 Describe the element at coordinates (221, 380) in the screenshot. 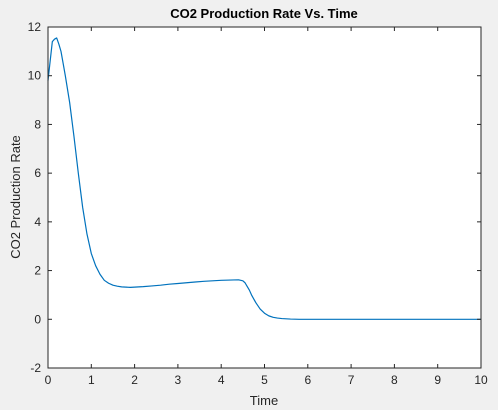

I see `x-tick-label: 4` at that location.